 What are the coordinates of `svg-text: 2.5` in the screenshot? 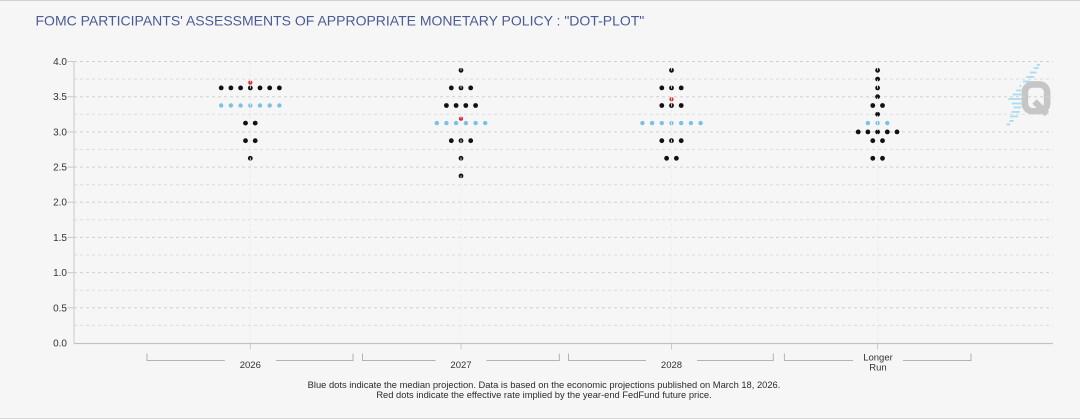 It's located at (60, 168).